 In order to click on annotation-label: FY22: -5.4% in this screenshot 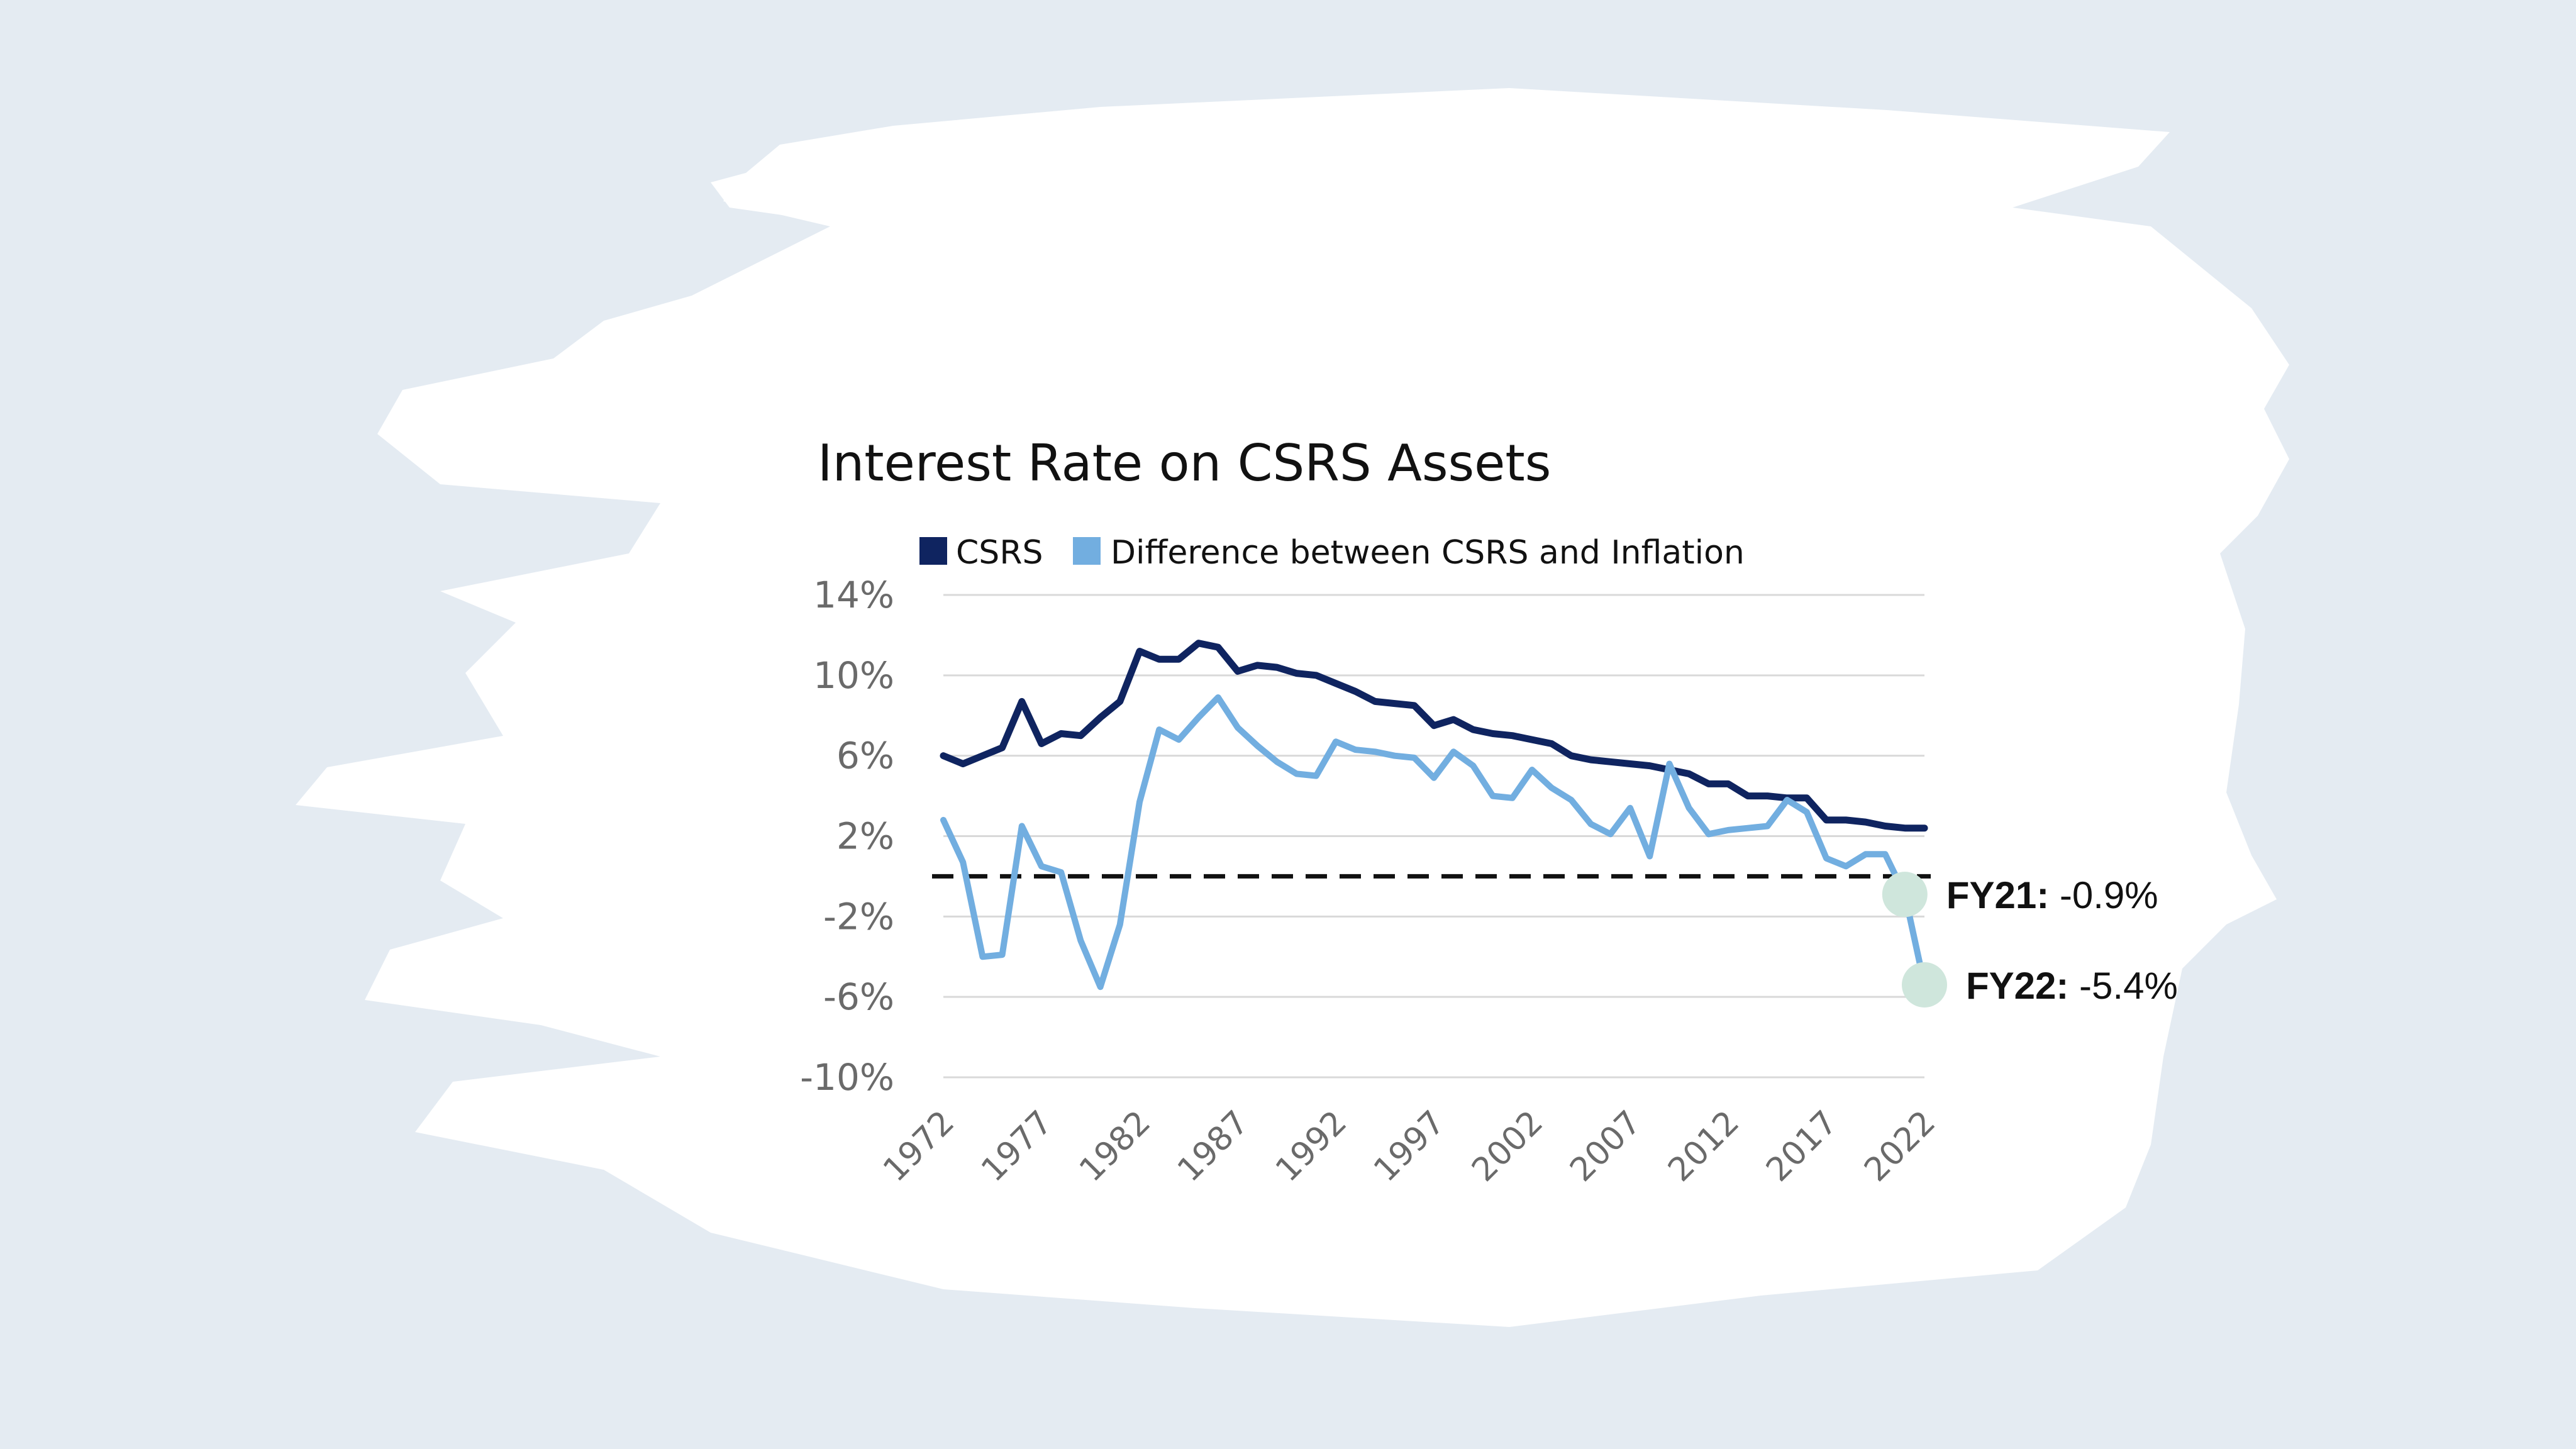, I will do `click(2072, 986)`.